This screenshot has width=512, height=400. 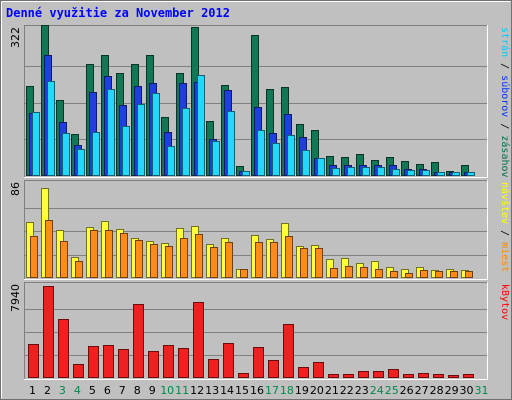 I want to click on x-tick-label-8: 8, so click(x=137, y=390).